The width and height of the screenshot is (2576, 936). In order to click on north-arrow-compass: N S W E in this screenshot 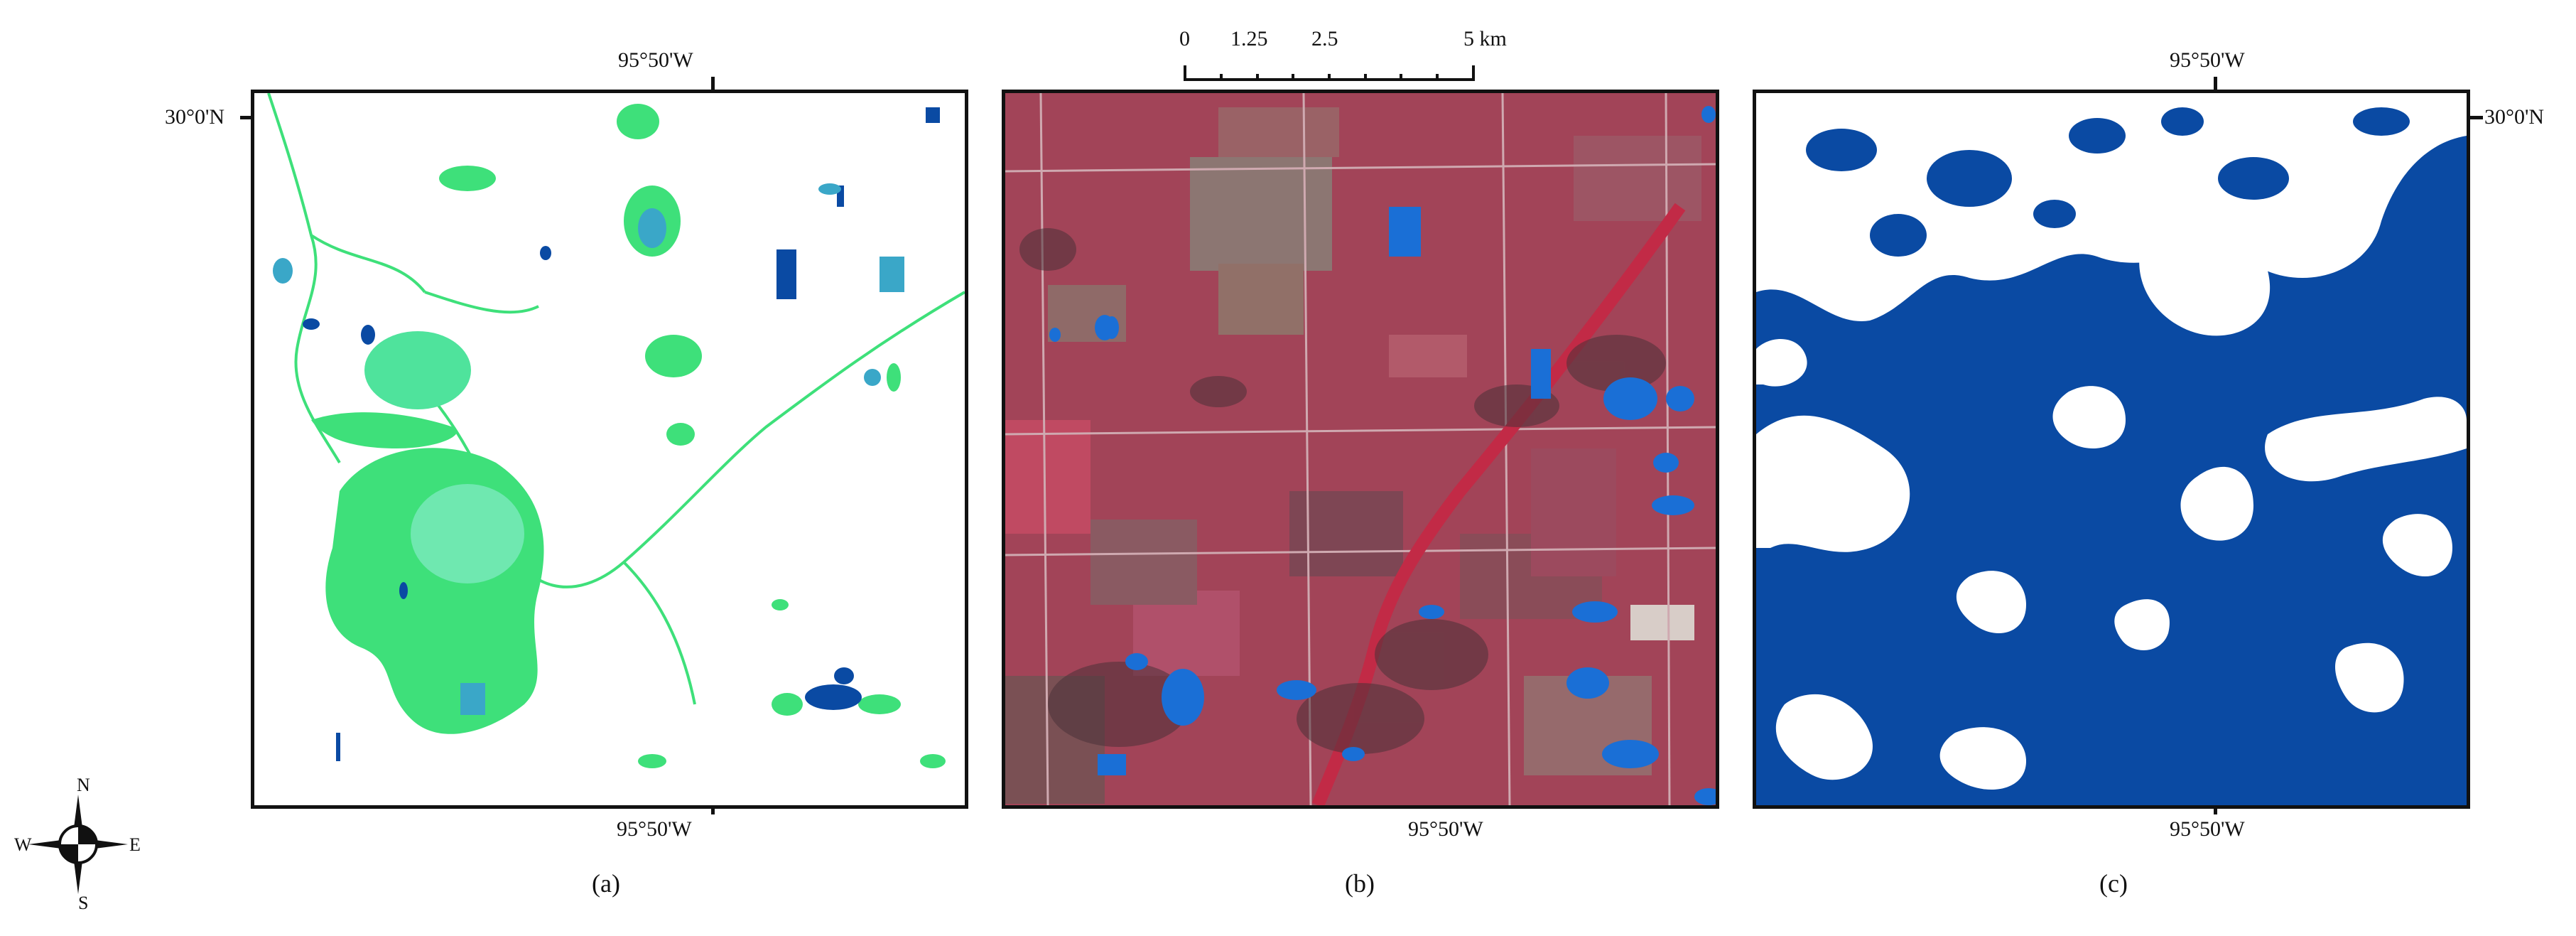, I will do `click(85, 846)`.